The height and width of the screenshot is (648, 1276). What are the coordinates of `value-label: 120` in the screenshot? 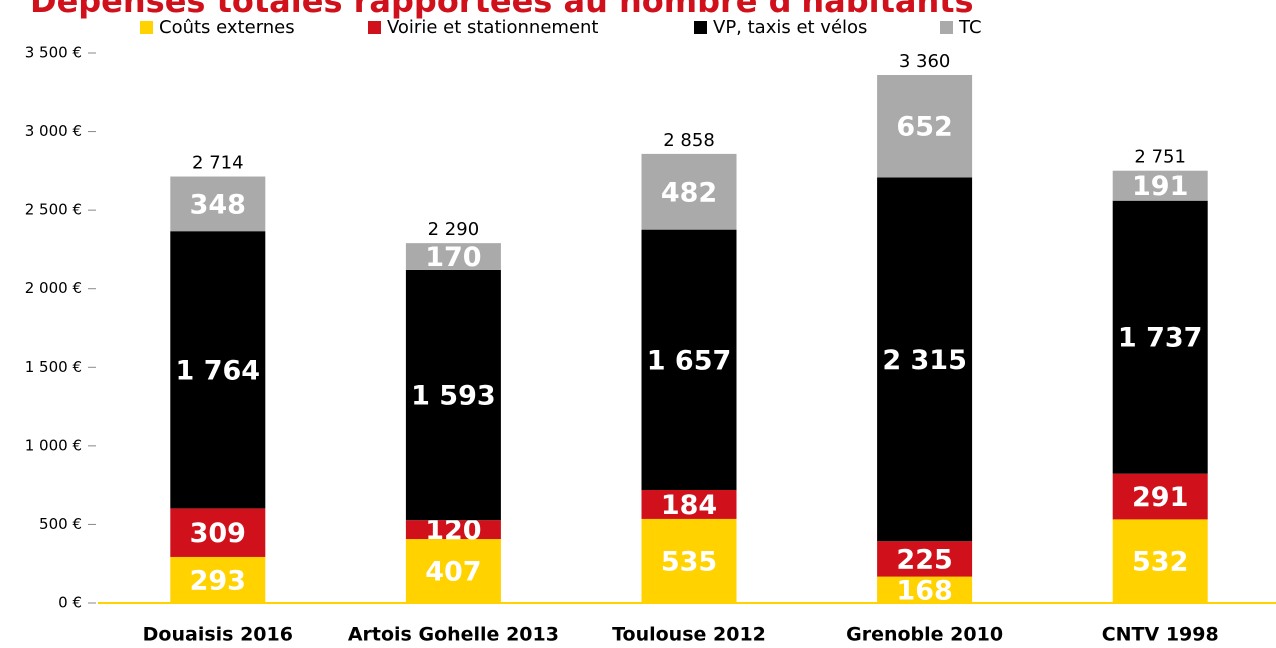 It's located at (453, 530).